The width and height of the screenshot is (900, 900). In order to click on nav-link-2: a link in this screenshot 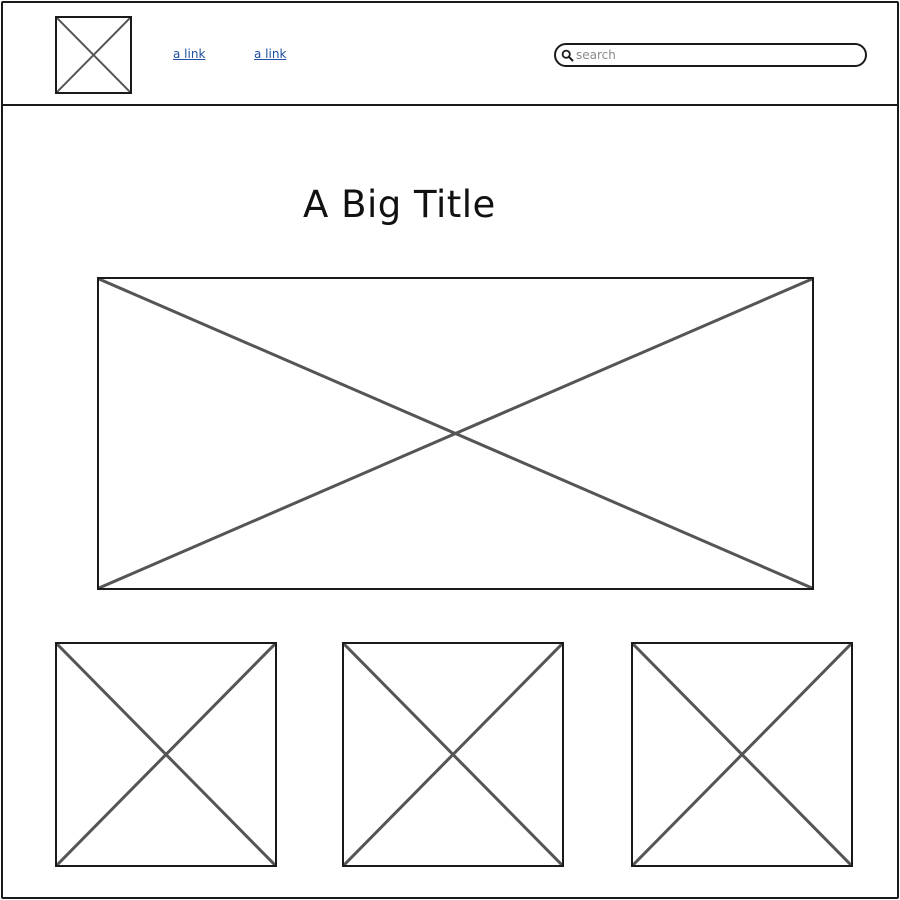, I will do `click(270, 54)`.